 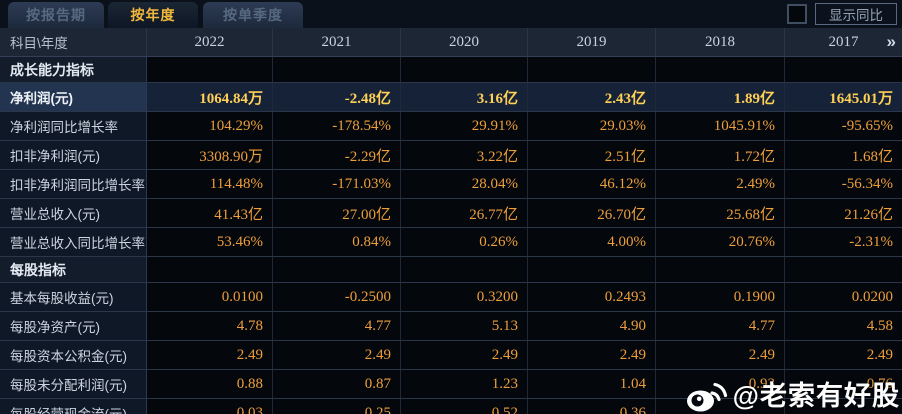 What do you see at coordinates (337, 384) in the screenshot?
I see `cell-2021: 0.87` at bounding box center [337, 384].